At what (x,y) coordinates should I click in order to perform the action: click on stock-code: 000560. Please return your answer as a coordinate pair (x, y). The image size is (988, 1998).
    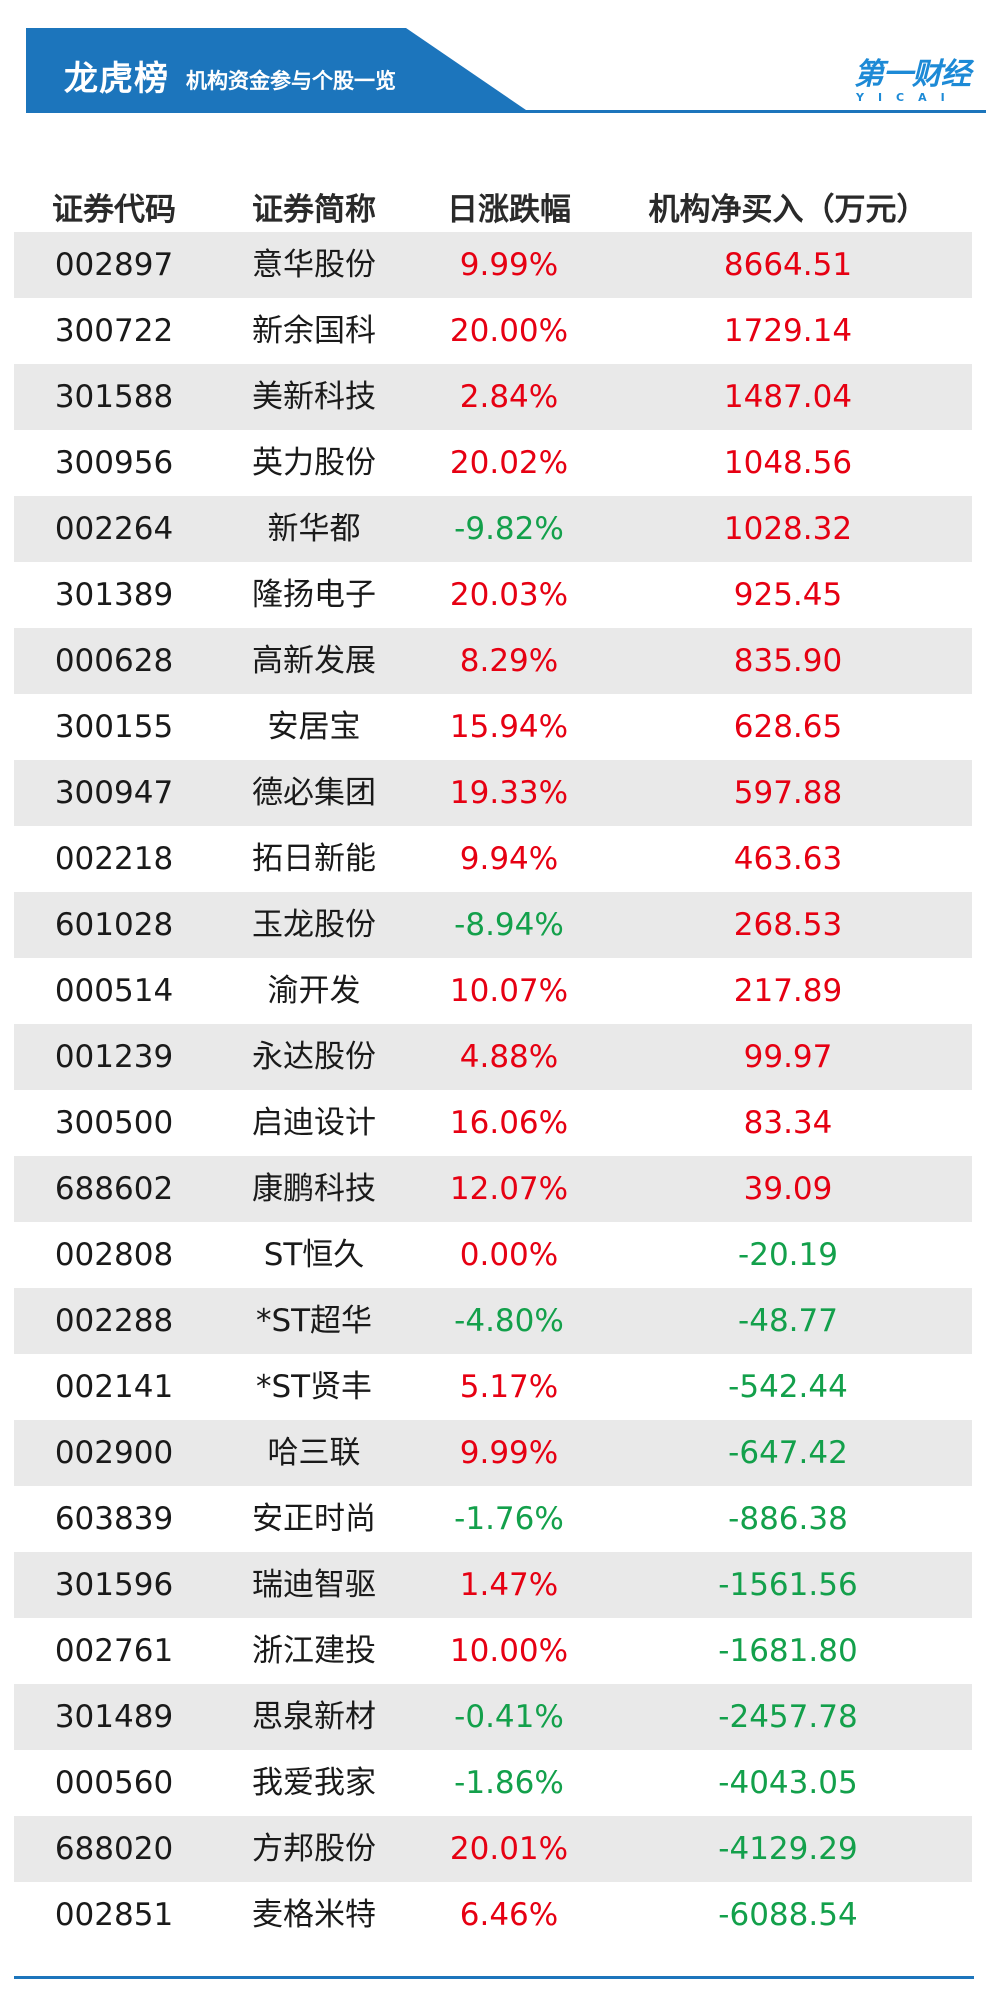
    Looking at the image, I should click on (114, 1783).